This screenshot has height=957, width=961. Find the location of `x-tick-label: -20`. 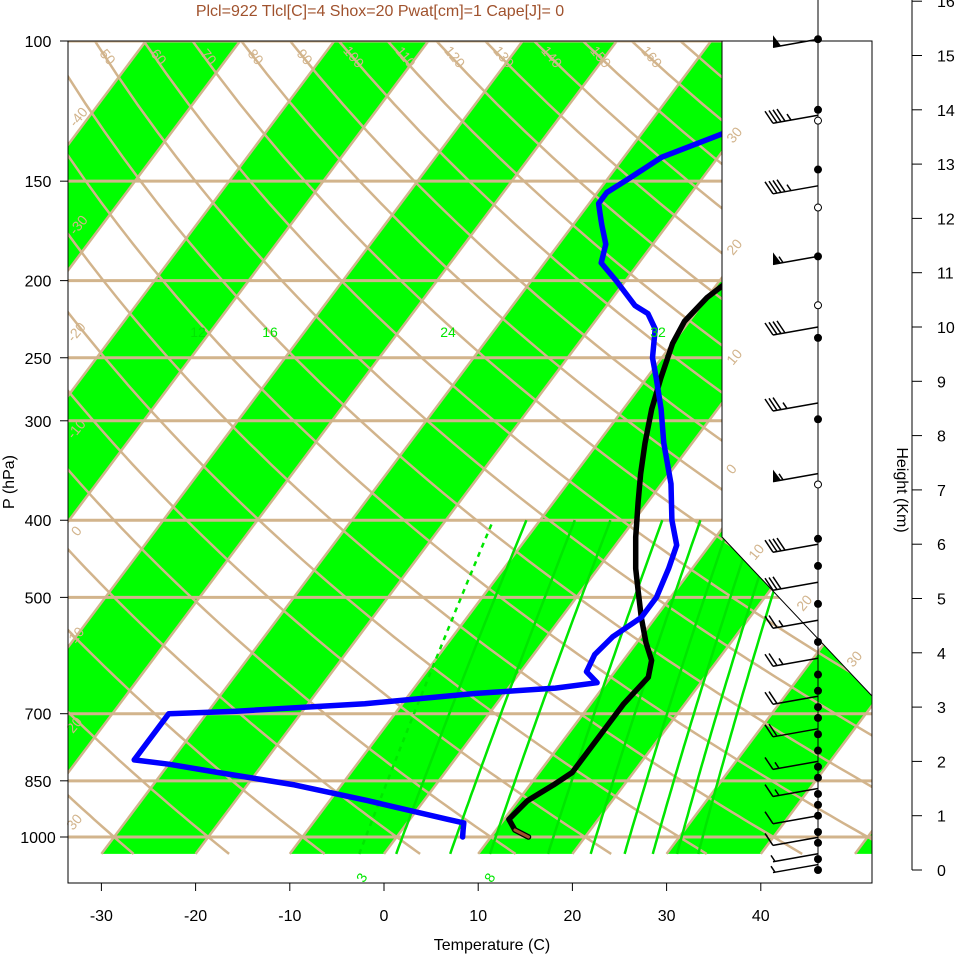

x-tick-label: -20 is located at coordinates (195, 916).